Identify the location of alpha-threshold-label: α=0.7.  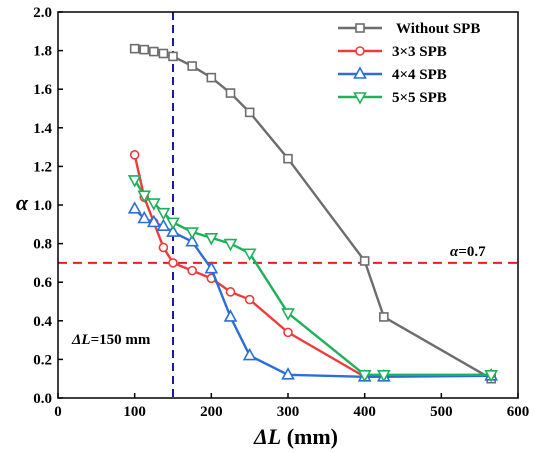
(468, 252).